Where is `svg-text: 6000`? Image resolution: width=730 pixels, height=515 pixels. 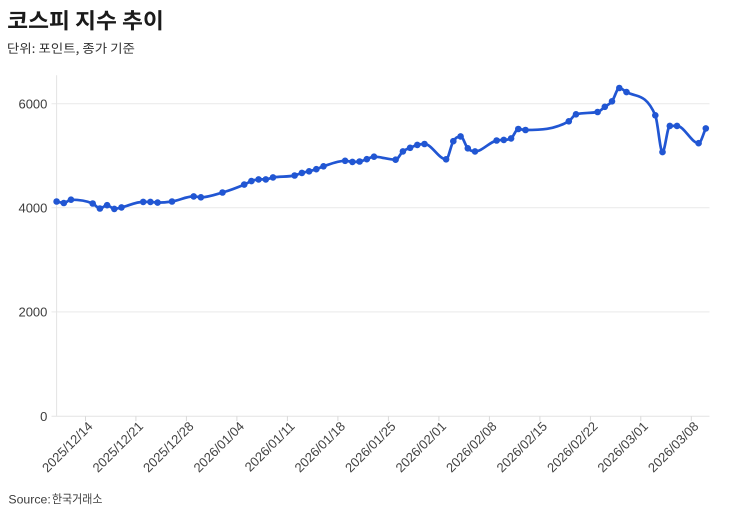 svg-text: 6000 is located at coordinates (32, 103).